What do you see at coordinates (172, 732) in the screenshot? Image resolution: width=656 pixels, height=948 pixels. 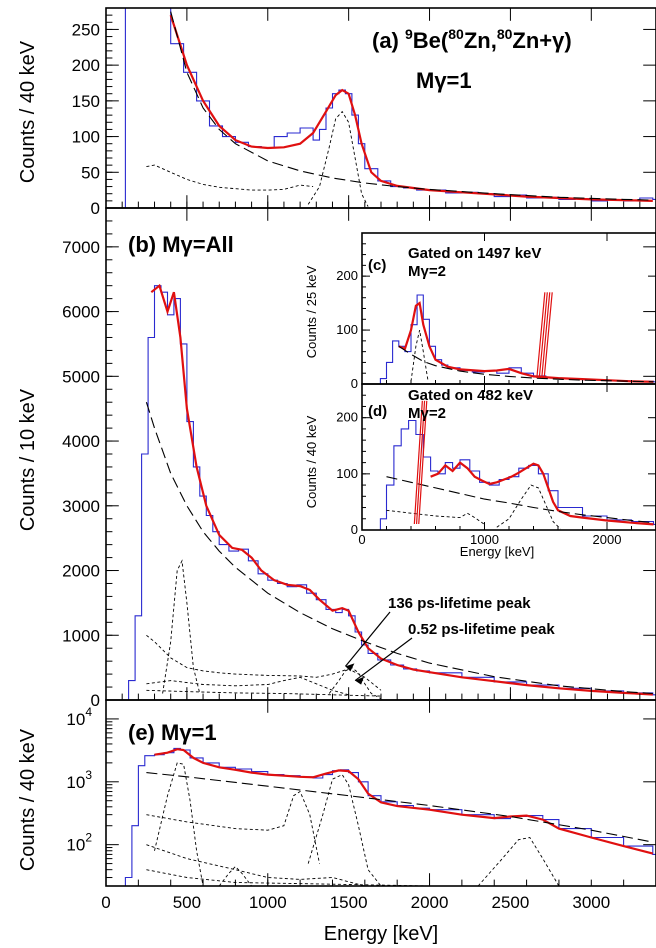 I see `panel-e-title: (e) Mγ=1` at bounding box center [172, 732].